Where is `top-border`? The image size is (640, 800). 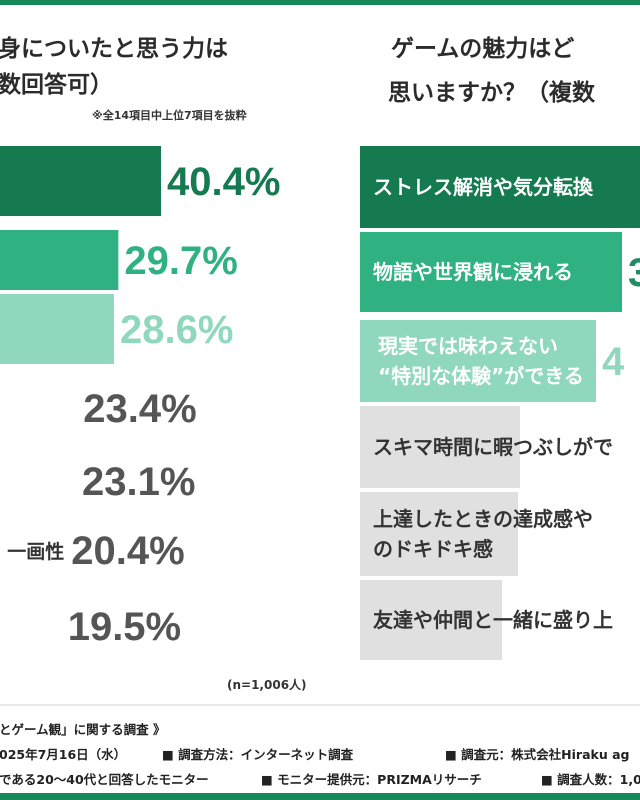
top-border is located at coordinates (320, 2).